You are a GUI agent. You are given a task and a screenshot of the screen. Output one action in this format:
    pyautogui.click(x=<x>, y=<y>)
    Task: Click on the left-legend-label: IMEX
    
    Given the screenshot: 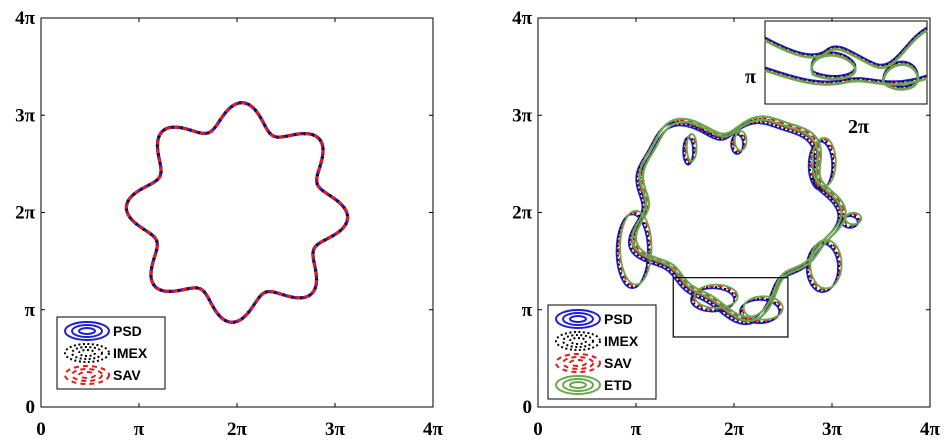 What is the action you would take?
    pyautogui.click(x=130, y=353)
    